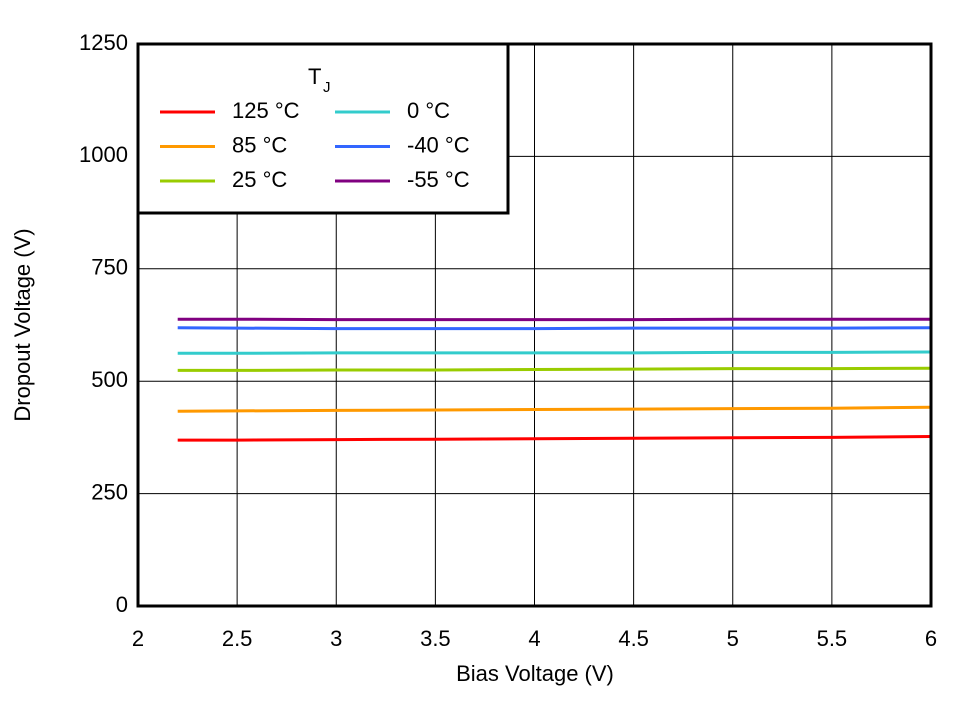 This screenshot has height=701, width=964. What do you see at coordinates (931, 638) in the screenshot?
I see `x-tick-label: 6` at bounding box center [931, 638].